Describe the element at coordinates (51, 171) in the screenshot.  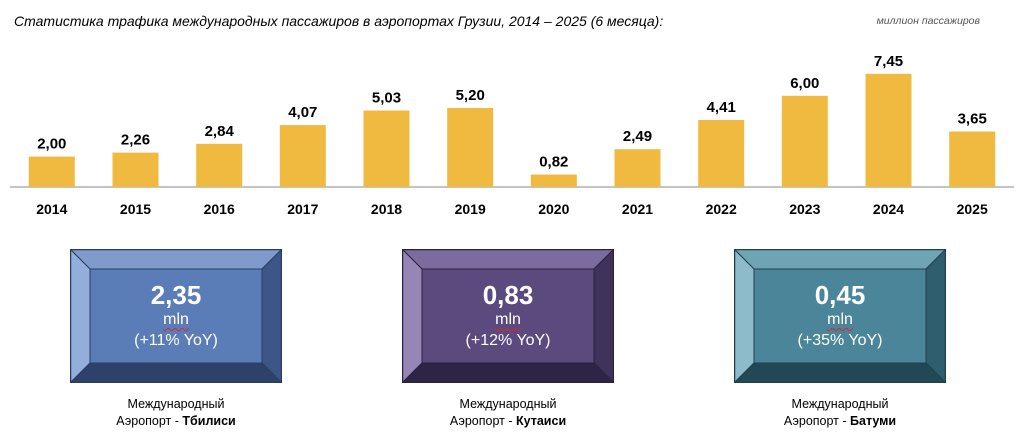
I see `bar-2014` at that location.